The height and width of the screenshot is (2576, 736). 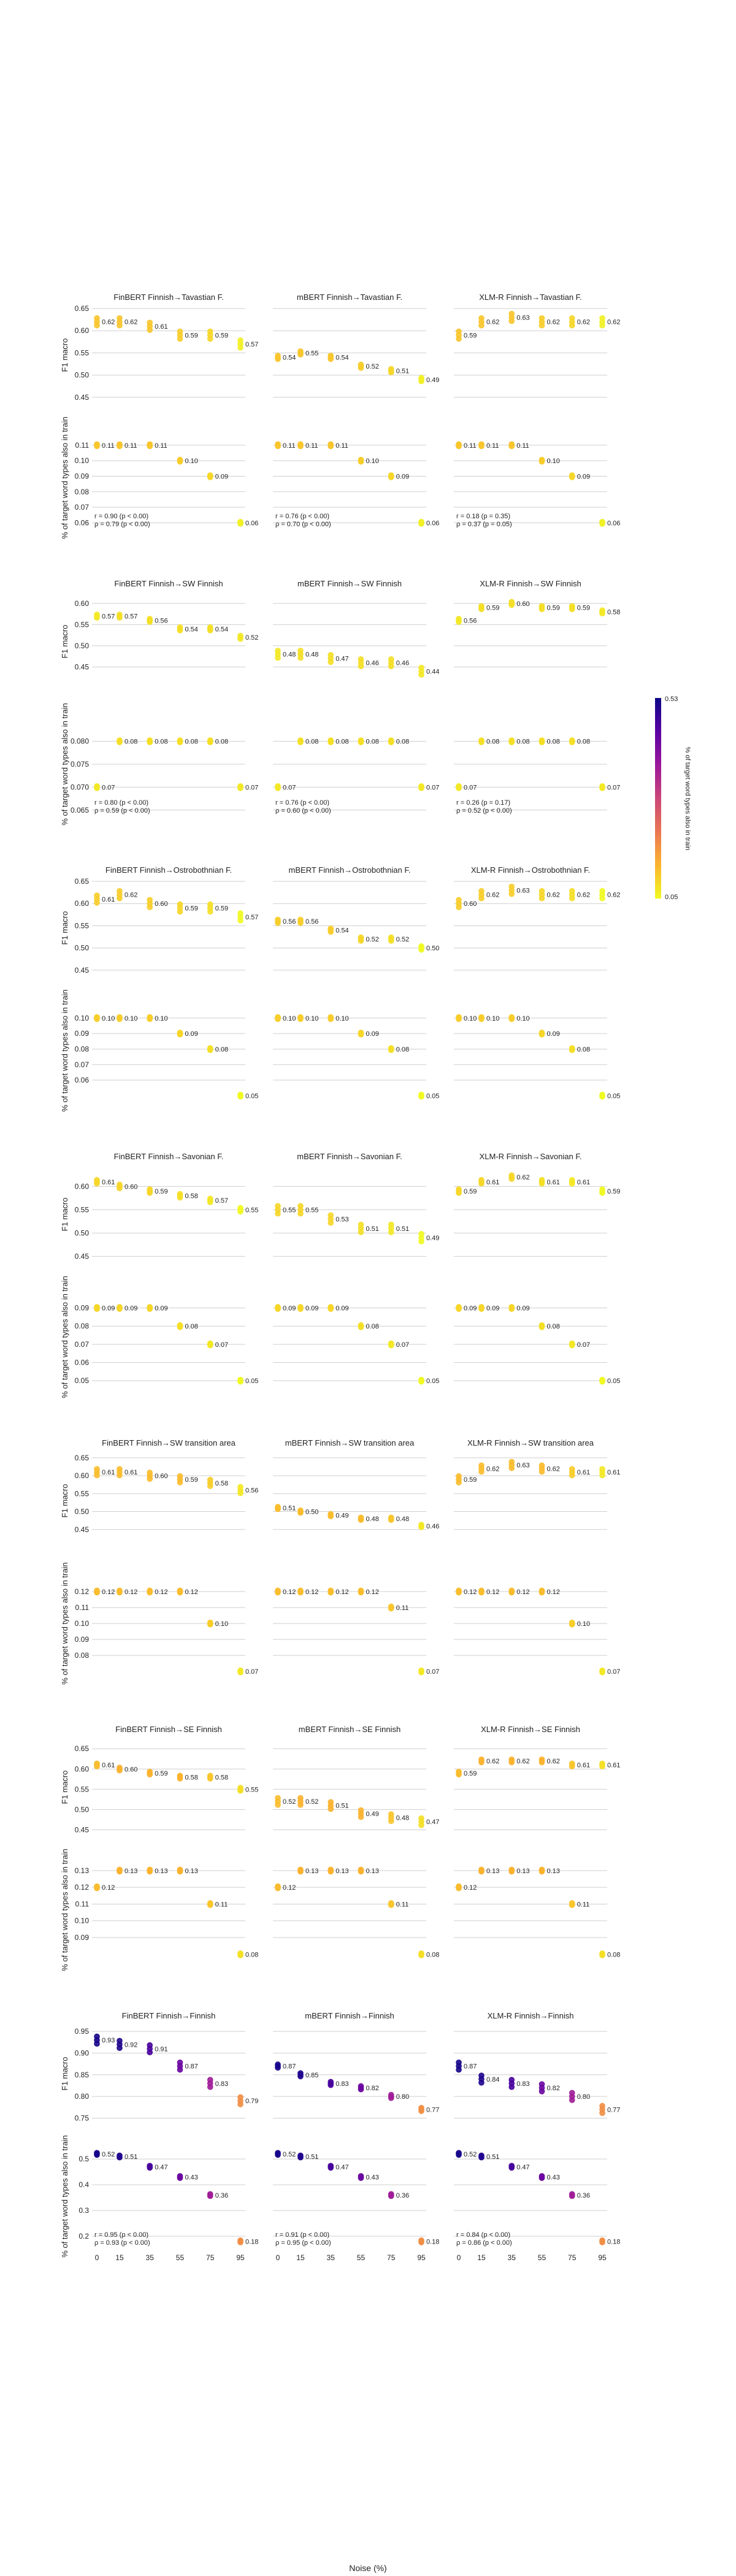 I want to click on data-label: 0.93, so click(x=108, y=2040).